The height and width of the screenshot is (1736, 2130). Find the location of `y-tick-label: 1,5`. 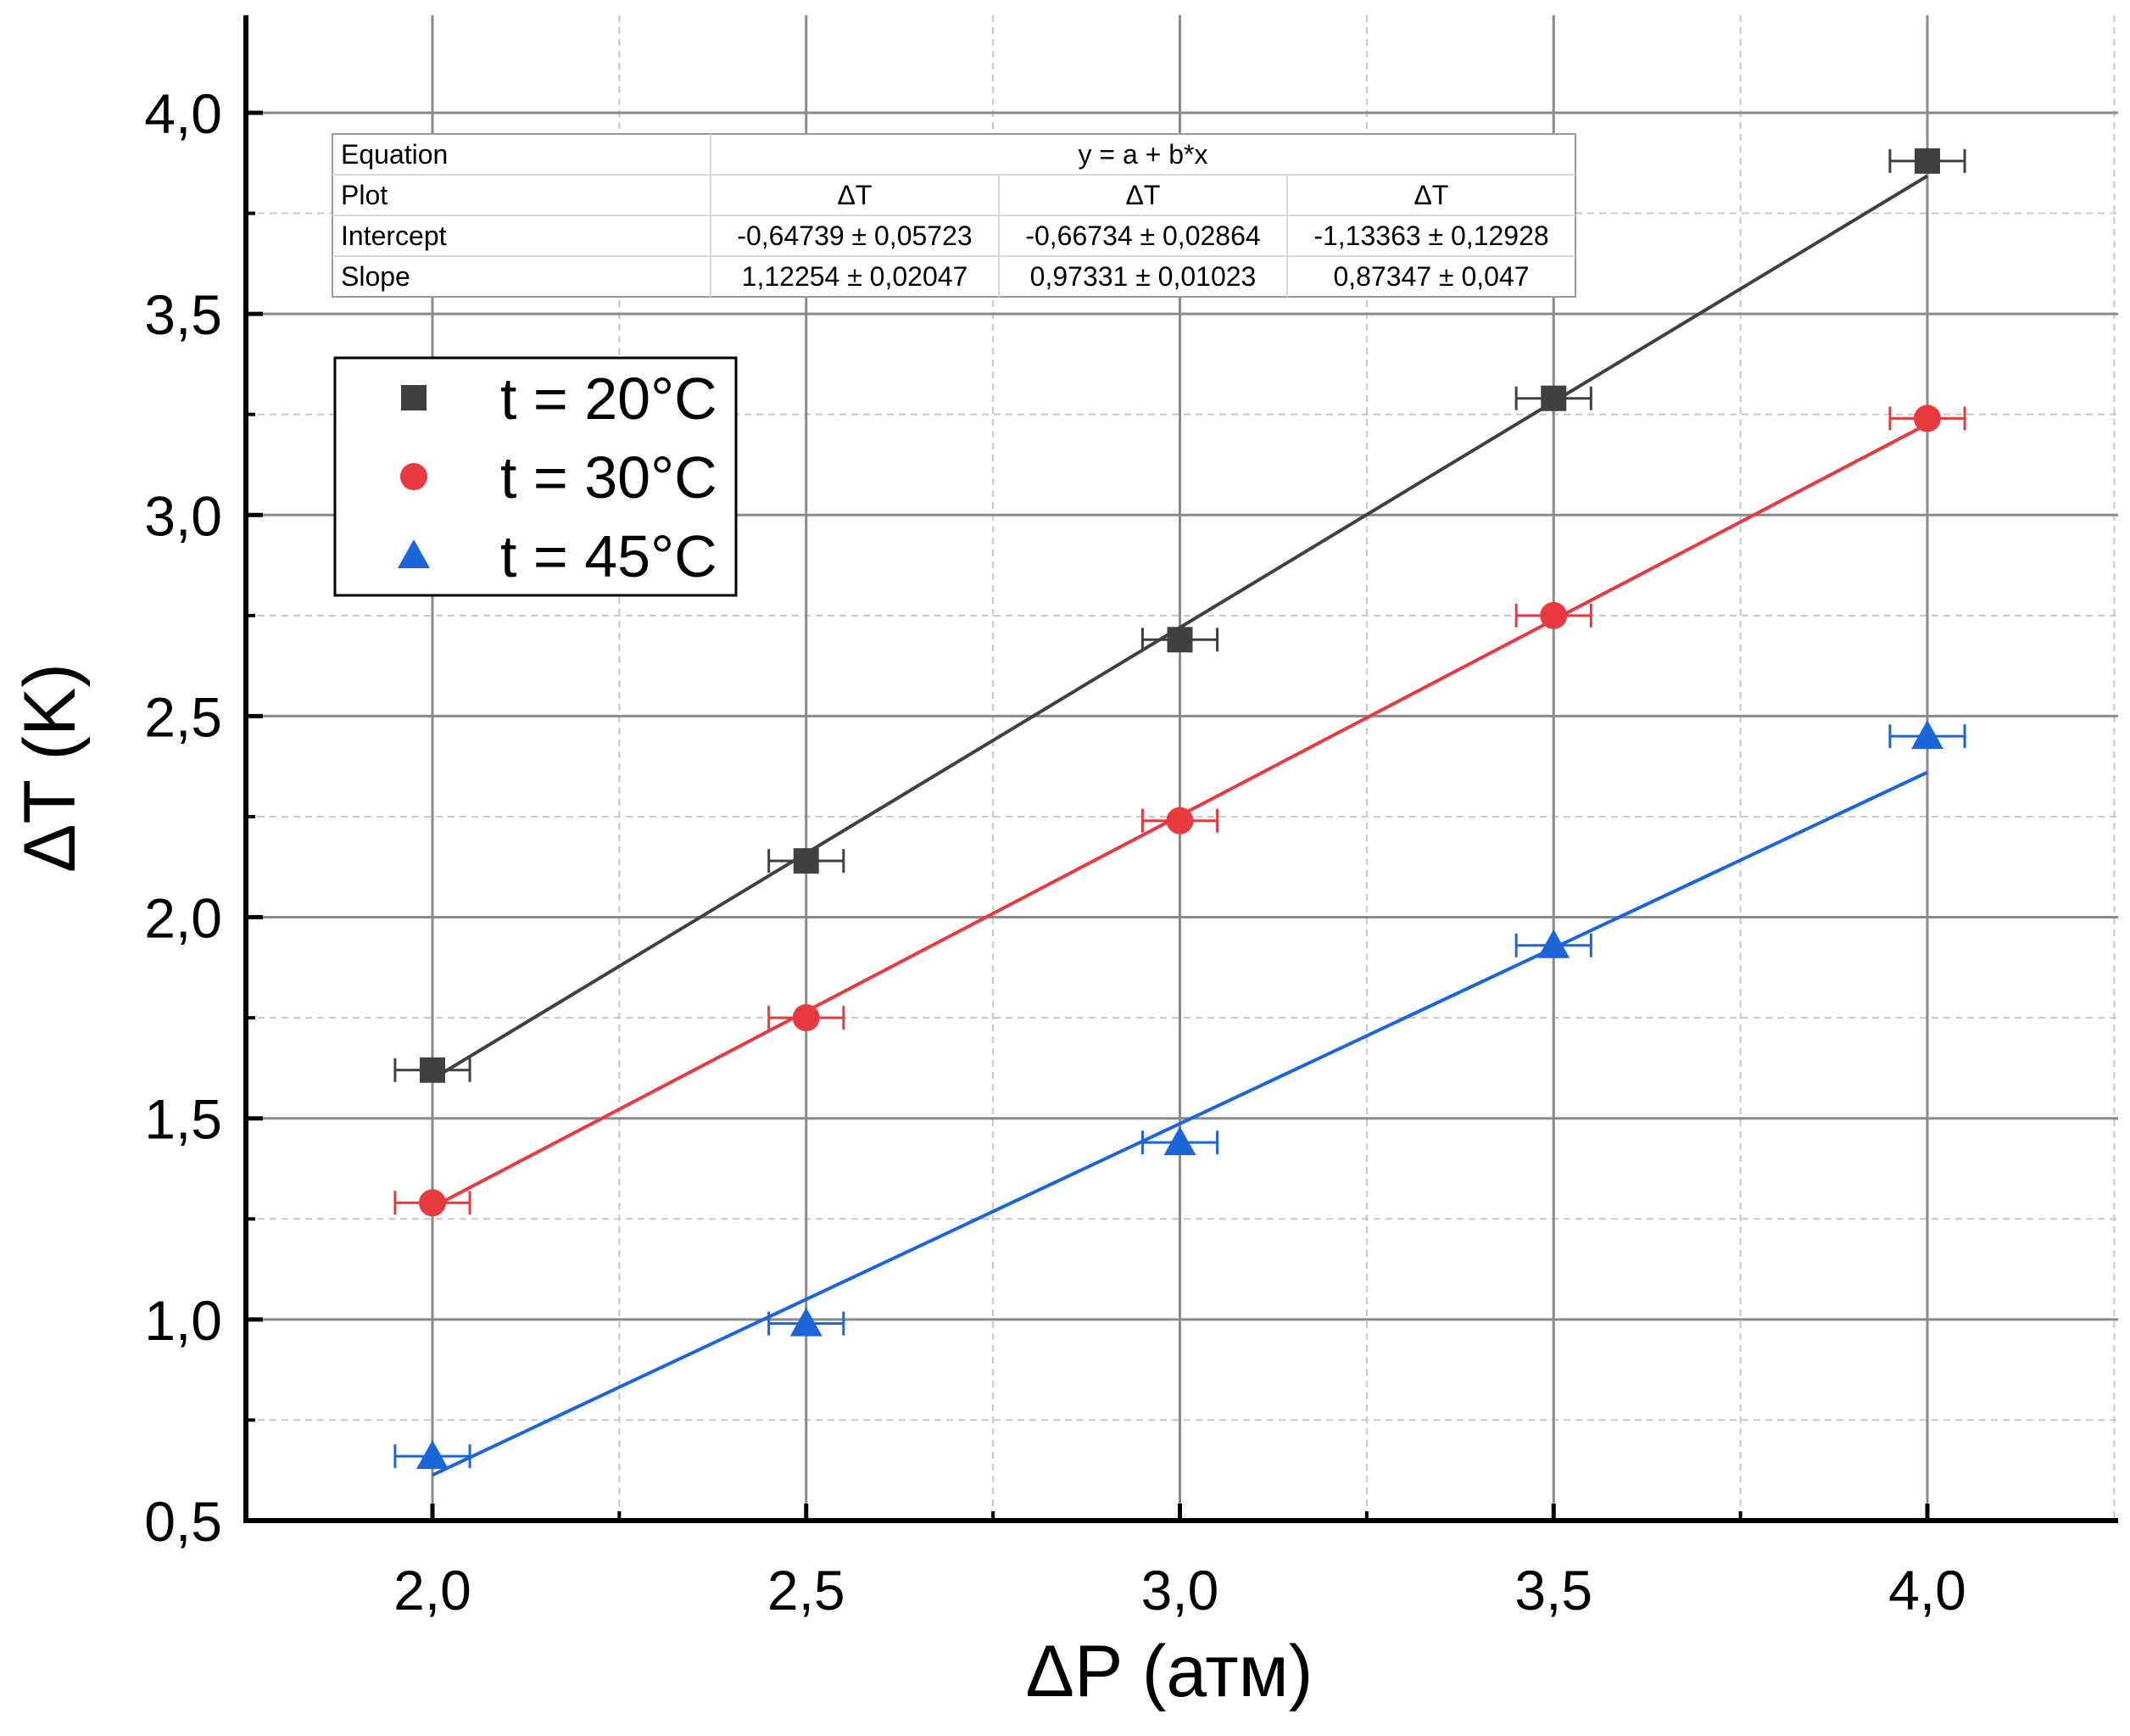

y-tick-label: 1,5 is located at coordinates (183, 1119).